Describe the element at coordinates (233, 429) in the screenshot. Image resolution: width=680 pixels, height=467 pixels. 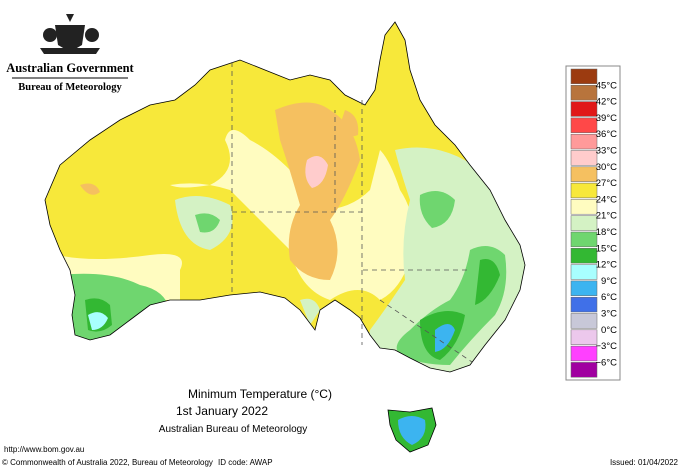
I see `agency: Australian Bureau of Meteorology` at that location.